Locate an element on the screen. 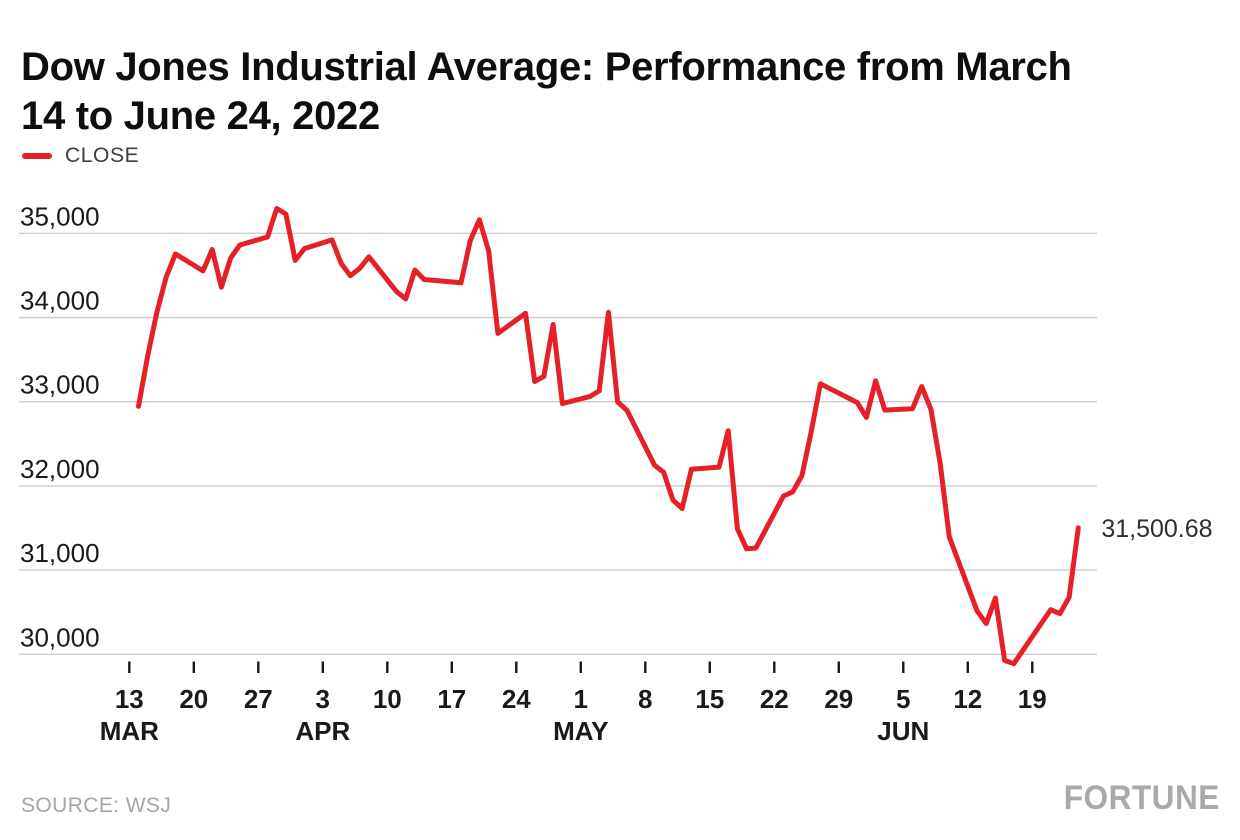 The height and width of the screenshot is (840, 1240). x-tick-label: 13 is located at coordinates (129, 699).